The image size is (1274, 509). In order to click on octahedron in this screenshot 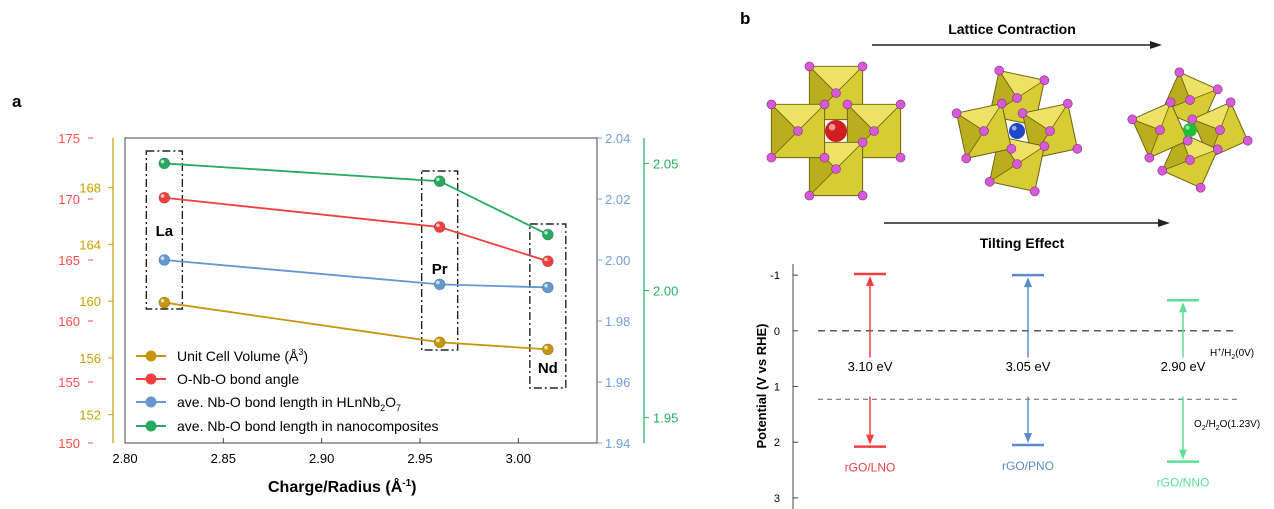, I will do `click(984, 131)`.